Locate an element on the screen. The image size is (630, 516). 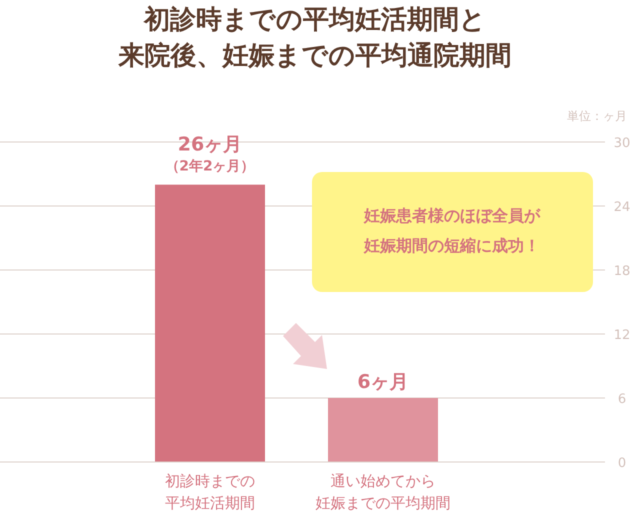
chart-title: 初診時までの平均妊活期間と来院後、妊娠までの平均通院期間 is located at coordinates (315, 38).